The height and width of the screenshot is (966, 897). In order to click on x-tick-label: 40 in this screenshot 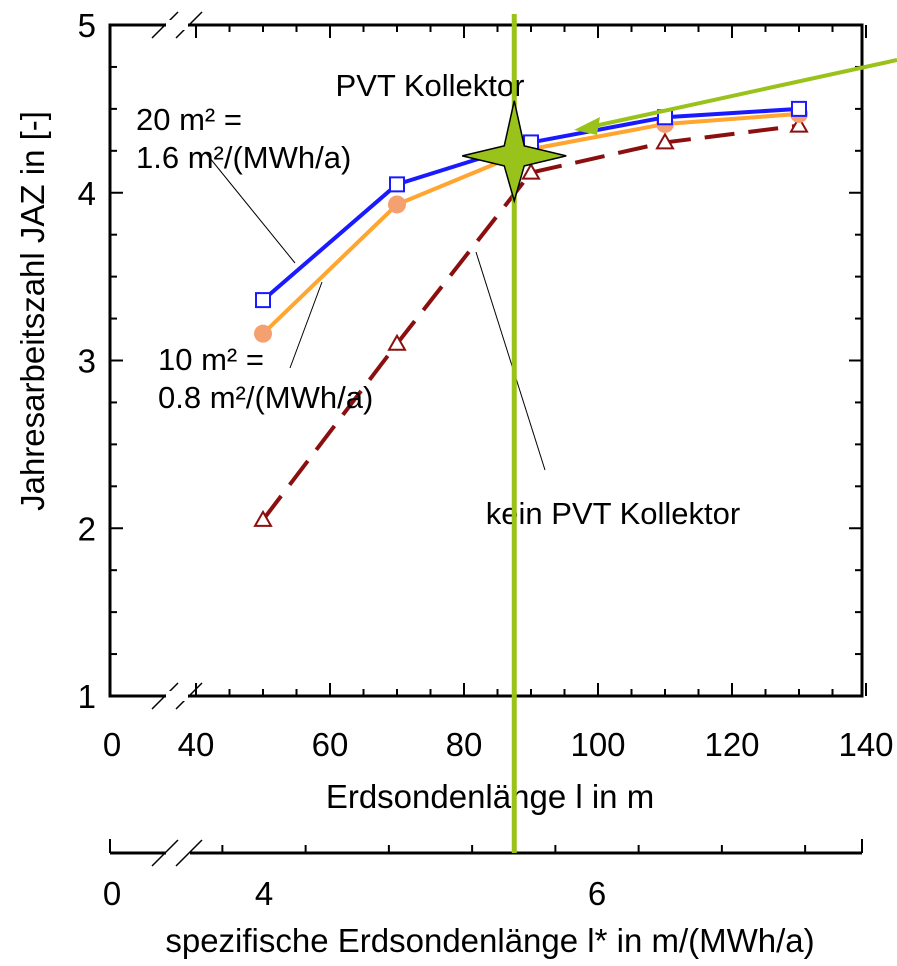, I will do `click(196, 744)`.